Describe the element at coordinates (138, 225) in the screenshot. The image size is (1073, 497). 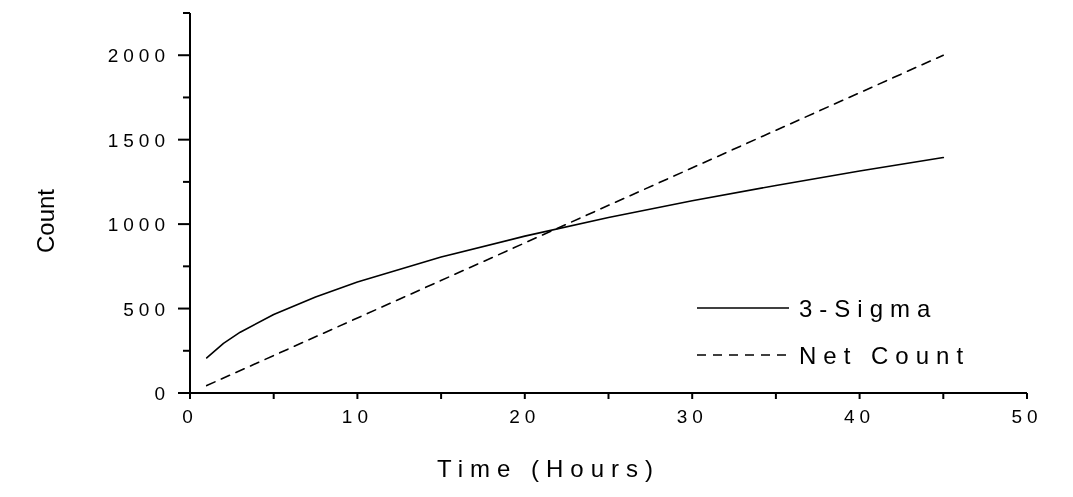
I see `y-tick-label: 1000` at that location.